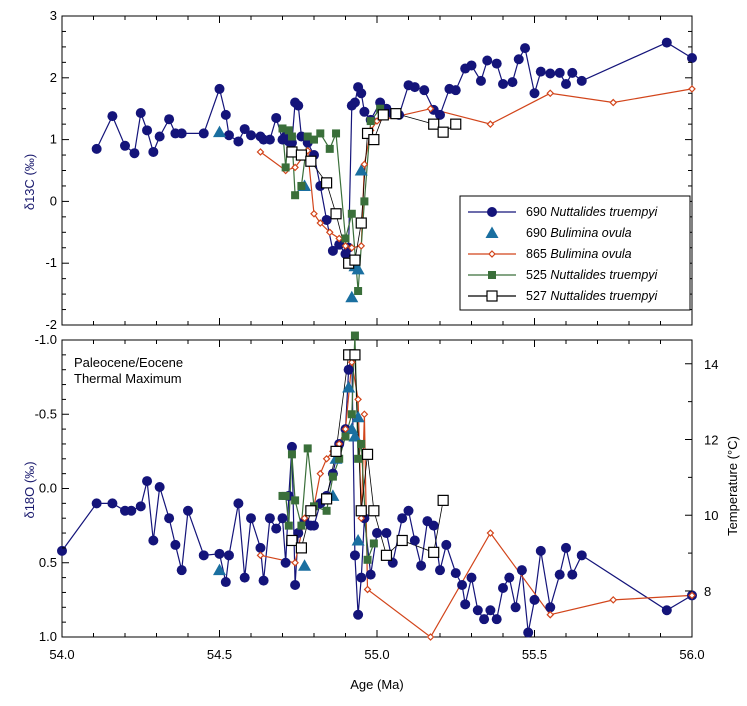 The width and height of the screenshot is (747, 706). What do you see at coordinates (29, 489) in the screenshot?
I see `bottom-y-axis-label: δ18O (‰)` at bounding box center [29, 489].